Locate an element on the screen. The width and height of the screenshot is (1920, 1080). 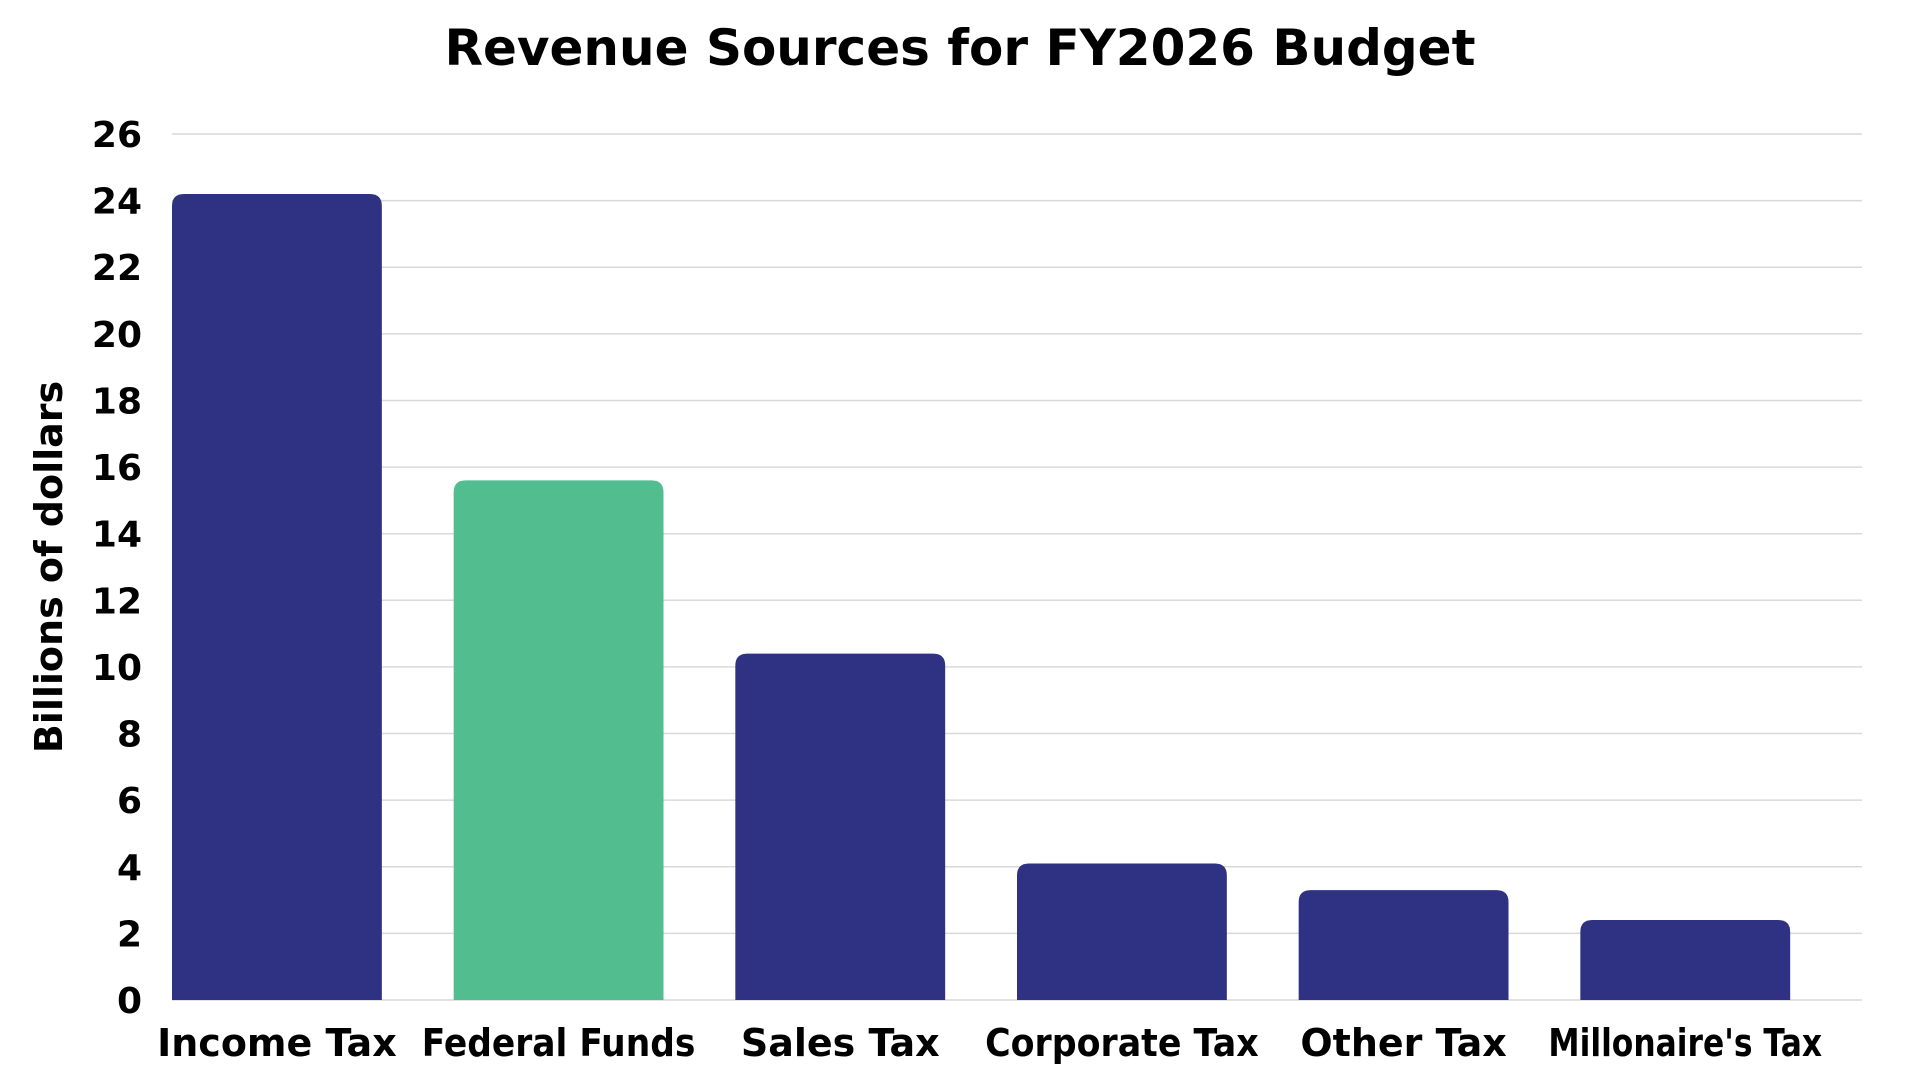
y-tick-label: 10 is located at coordinates (117, 668).